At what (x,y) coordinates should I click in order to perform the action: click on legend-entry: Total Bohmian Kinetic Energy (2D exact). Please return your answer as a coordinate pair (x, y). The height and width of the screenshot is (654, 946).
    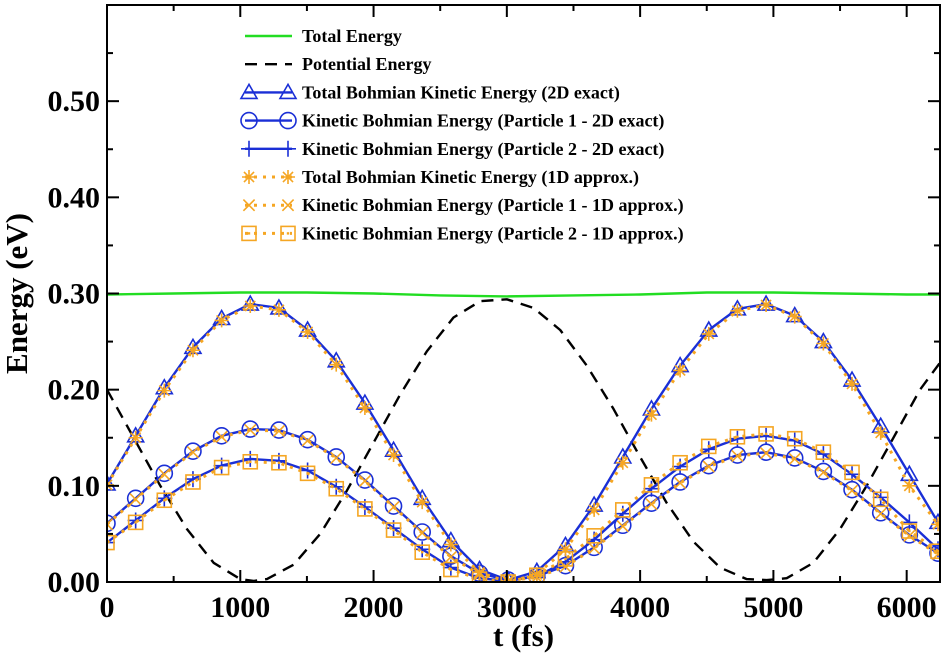
    Looking at the image, I should click on (429, 92).